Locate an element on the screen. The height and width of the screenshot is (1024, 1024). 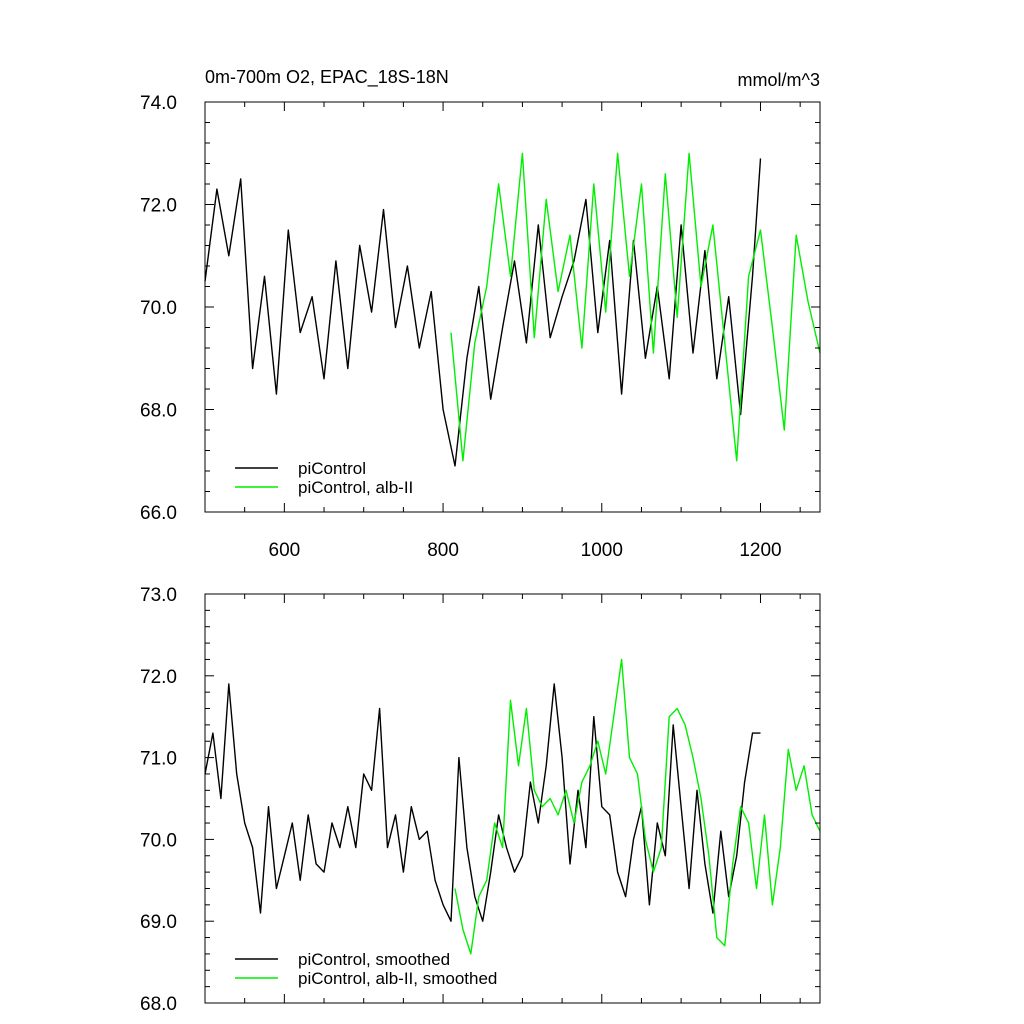
legend-label: piControl, alb-II is located at coordinates (355, 487).